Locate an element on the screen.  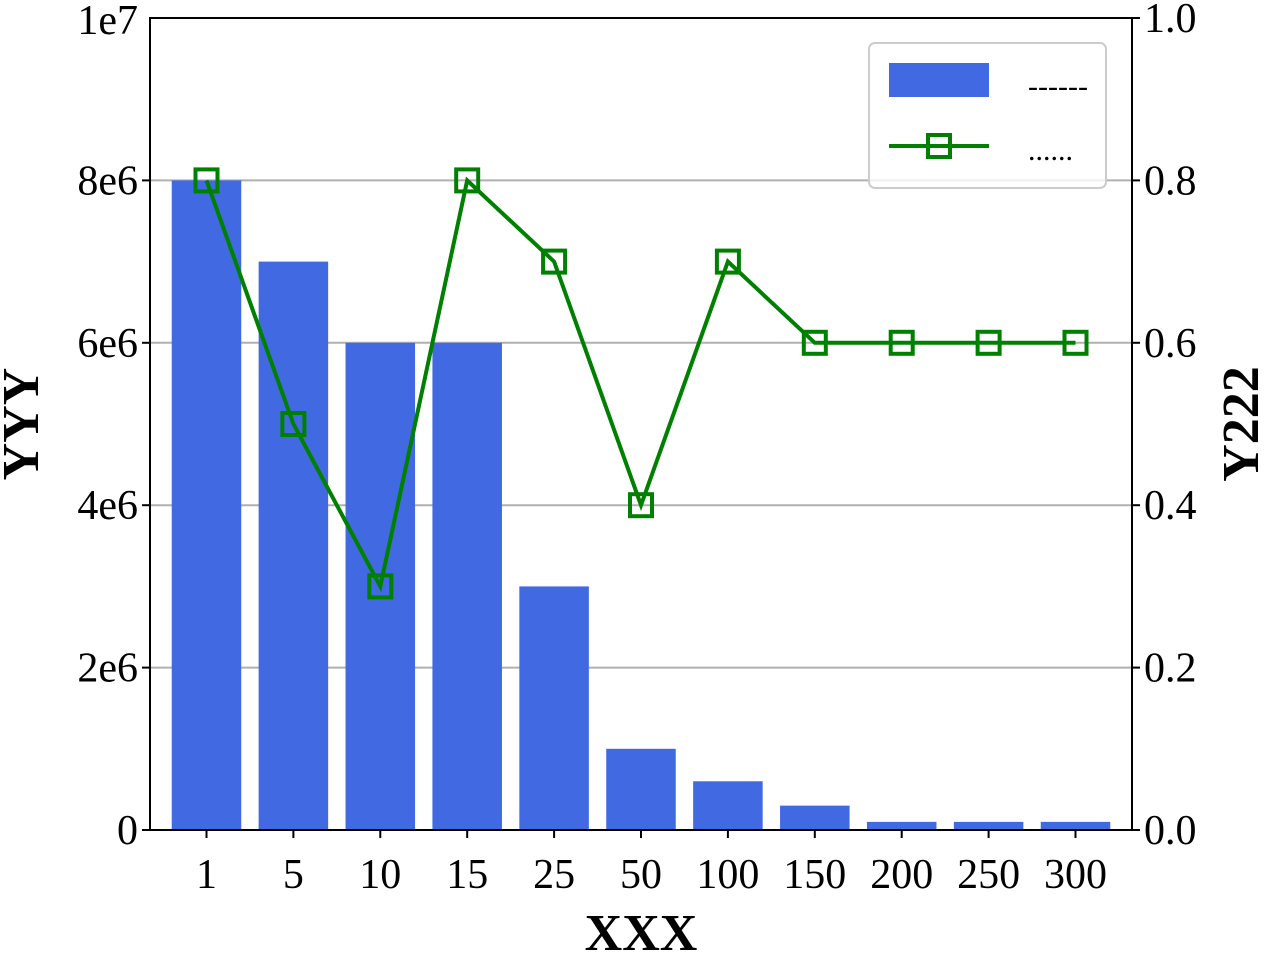
x-axis-title: XXX is located at coordinates (641, 933).